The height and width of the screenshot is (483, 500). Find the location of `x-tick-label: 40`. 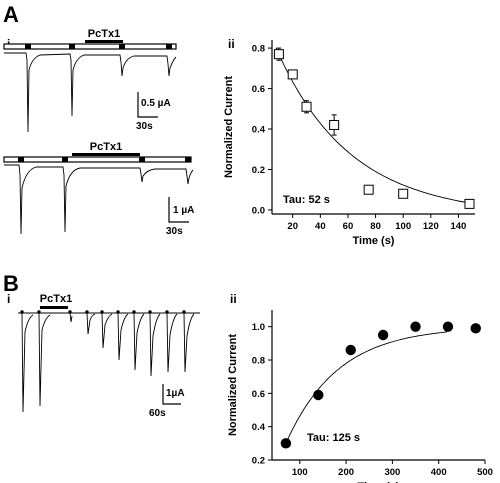

x-tick-label: 40 is located at coordinates (320, 226).